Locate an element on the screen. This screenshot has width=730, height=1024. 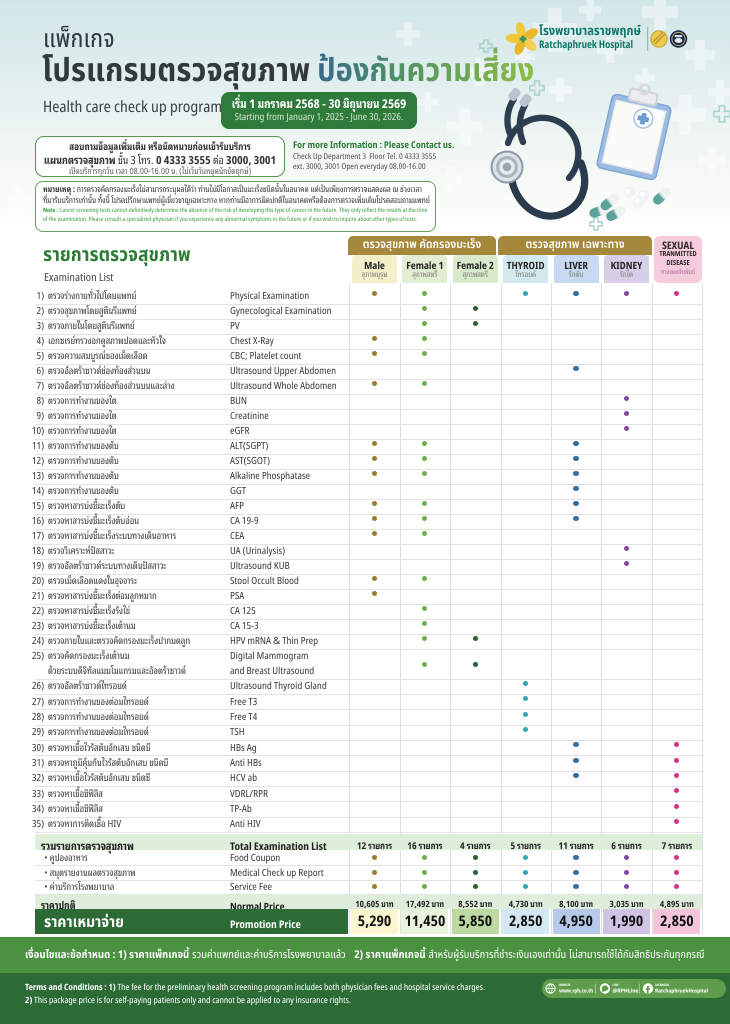
svg-text: WEBSITE is located at coordinates (565, 985).